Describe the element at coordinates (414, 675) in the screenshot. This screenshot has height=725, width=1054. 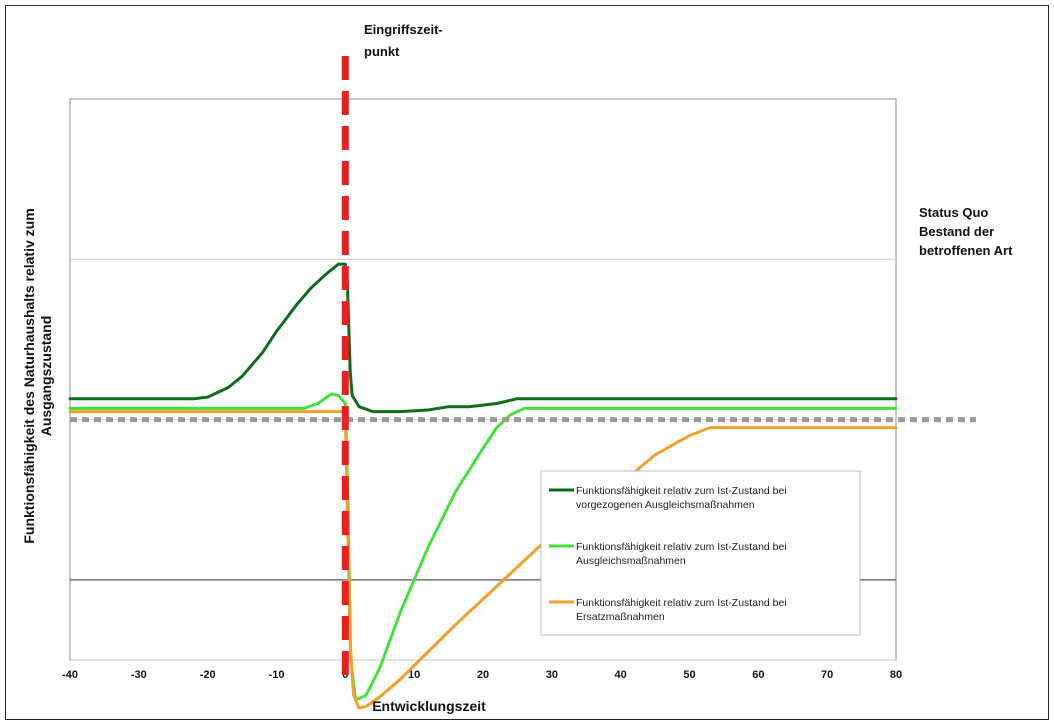
I see `x-tick-label: 10` at that location.